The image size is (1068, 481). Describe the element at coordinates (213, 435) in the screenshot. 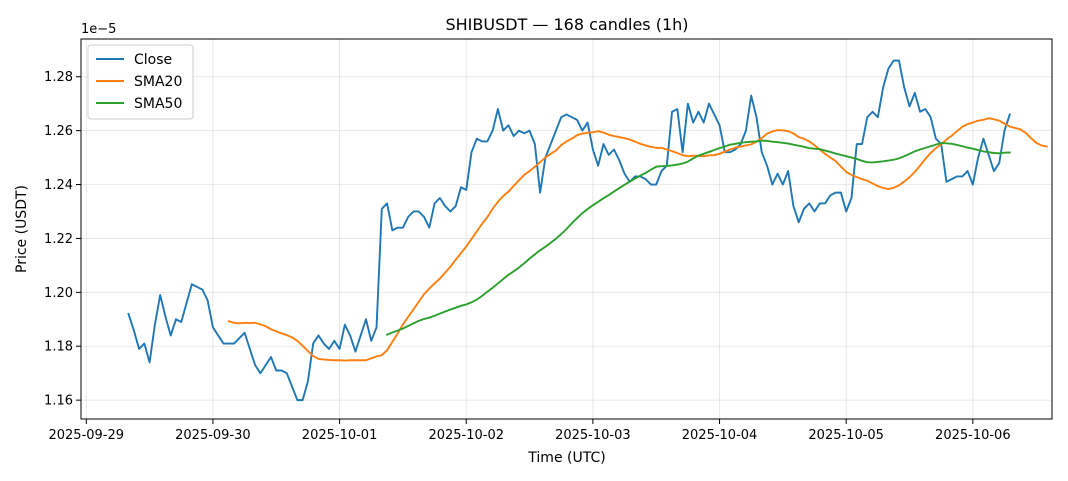

I see `x-tick-label: 2025-09-30` at that location.